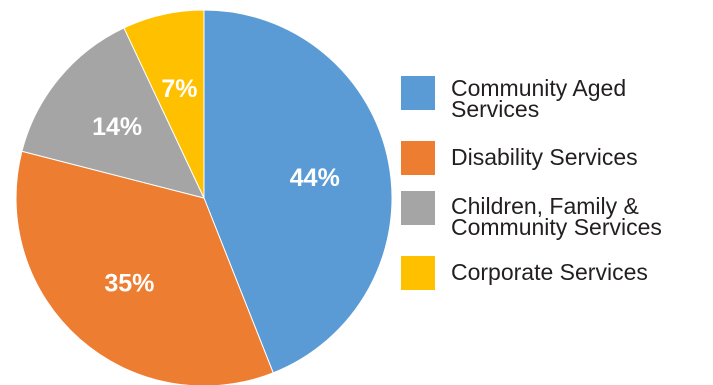 This screenshot has height=385, width=713. I want to click on pie-slice-label-corporate-services: 7%, so click(179, 89).